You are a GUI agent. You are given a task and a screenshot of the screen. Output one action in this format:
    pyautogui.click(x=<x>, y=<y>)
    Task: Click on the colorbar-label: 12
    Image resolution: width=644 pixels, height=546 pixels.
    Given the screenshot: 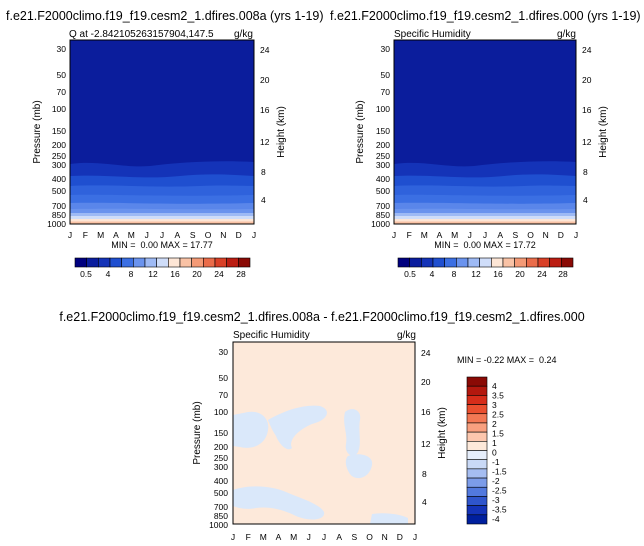 What is the action you would take?
    pyautogui.click(x=153, y=274)
    